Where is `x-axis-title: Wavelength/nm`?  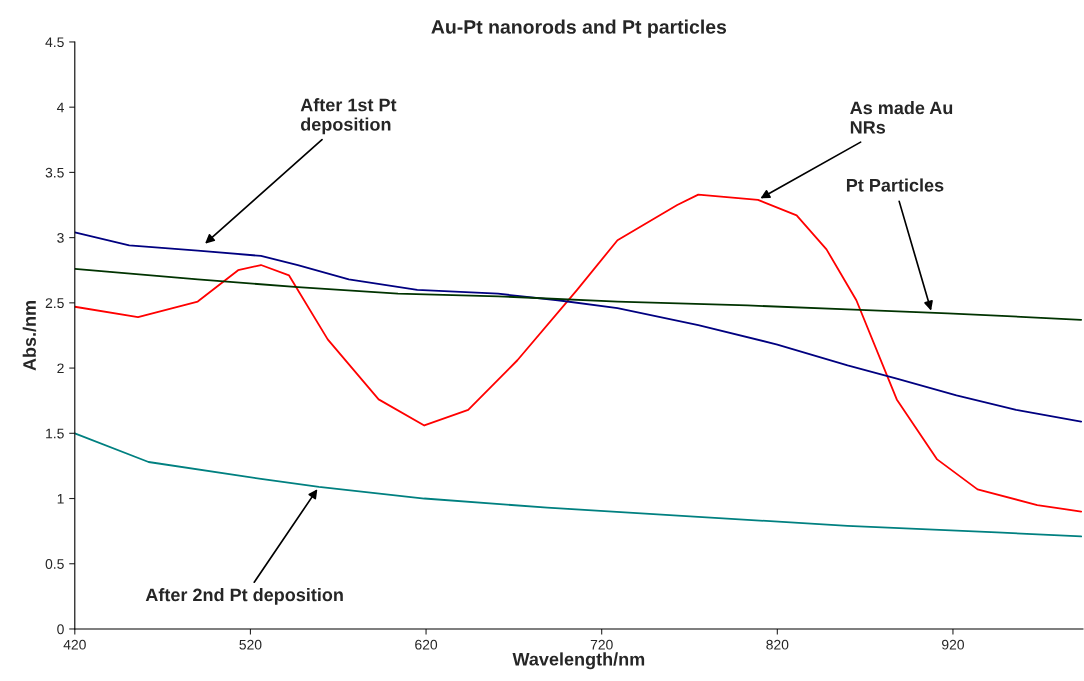
x-axis-title: Wavelength/nm is located at coordinates (578, 661).